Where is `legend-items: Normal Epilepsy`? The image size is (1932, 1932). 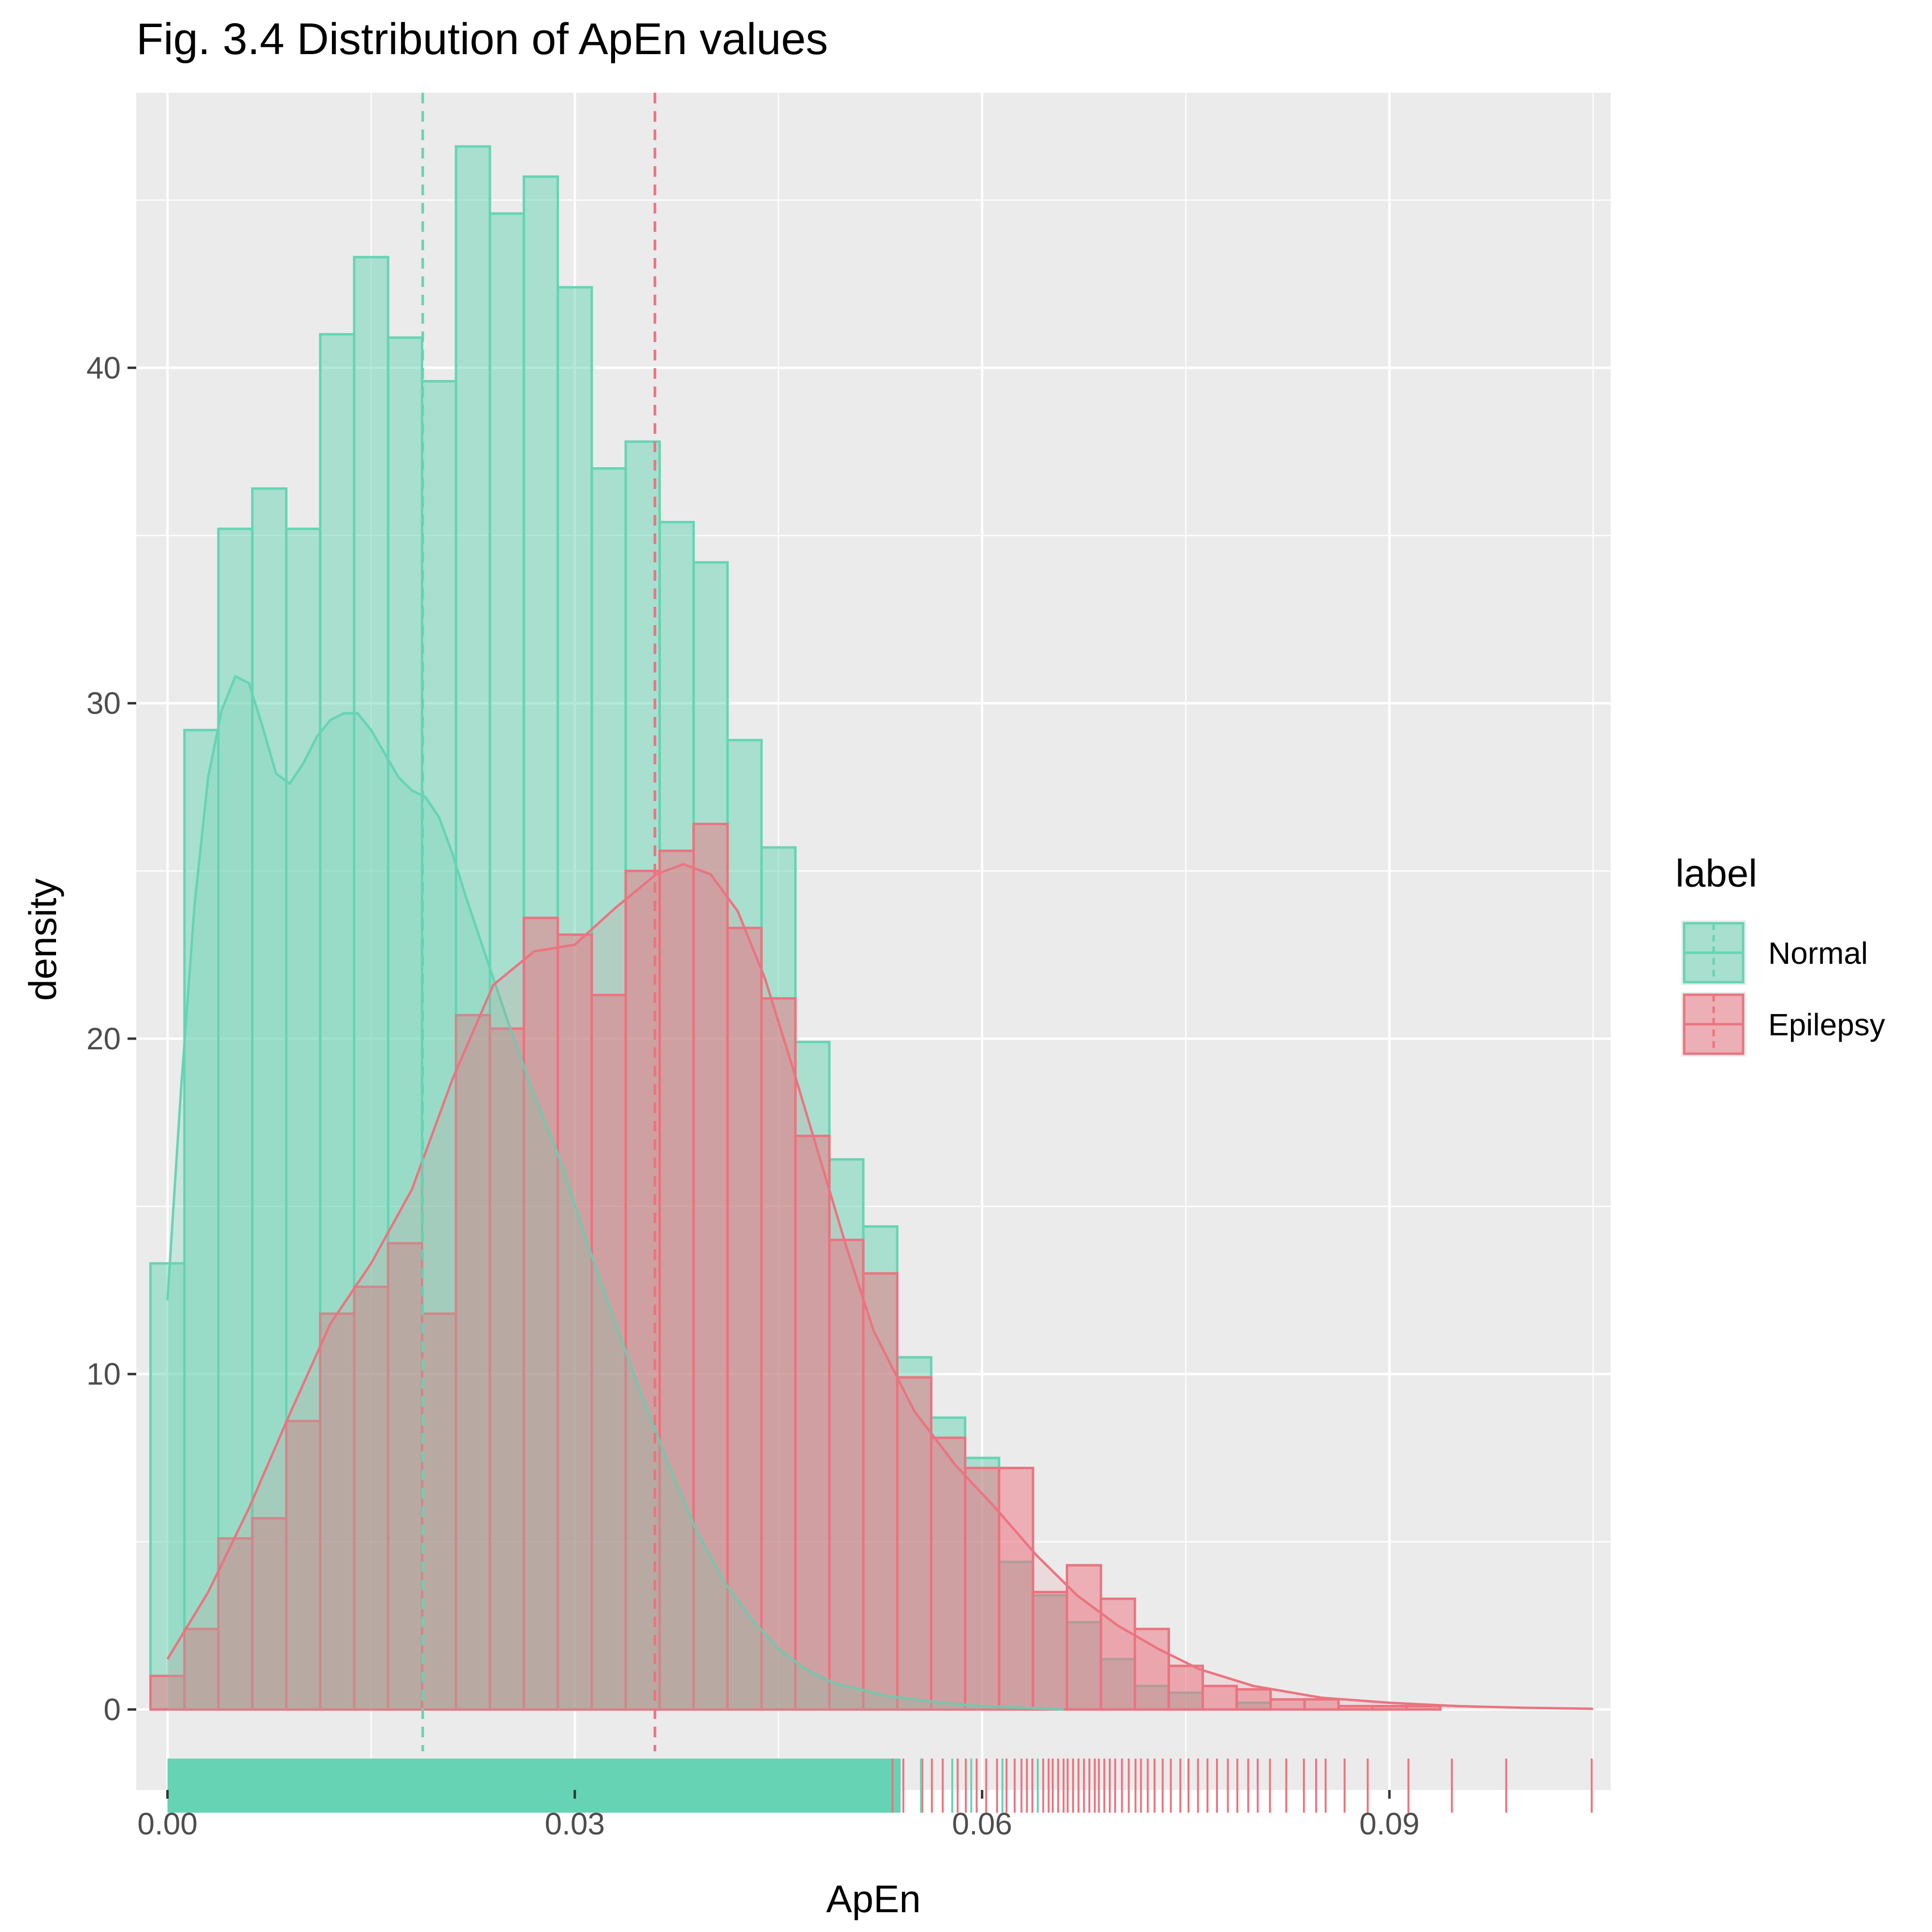
legend-items: Normal Epilepsy is located at coordinates (1783, 989).